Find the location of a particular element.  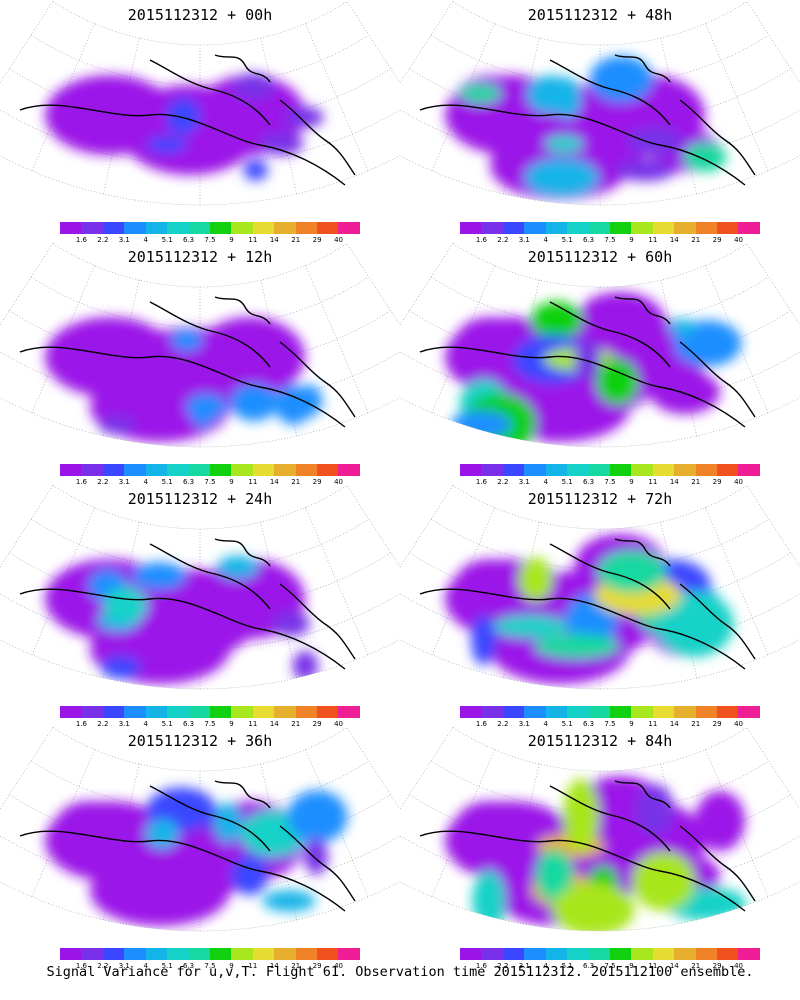

colorbar-tick-label: 6.3 is located at coordinates (188, 482).